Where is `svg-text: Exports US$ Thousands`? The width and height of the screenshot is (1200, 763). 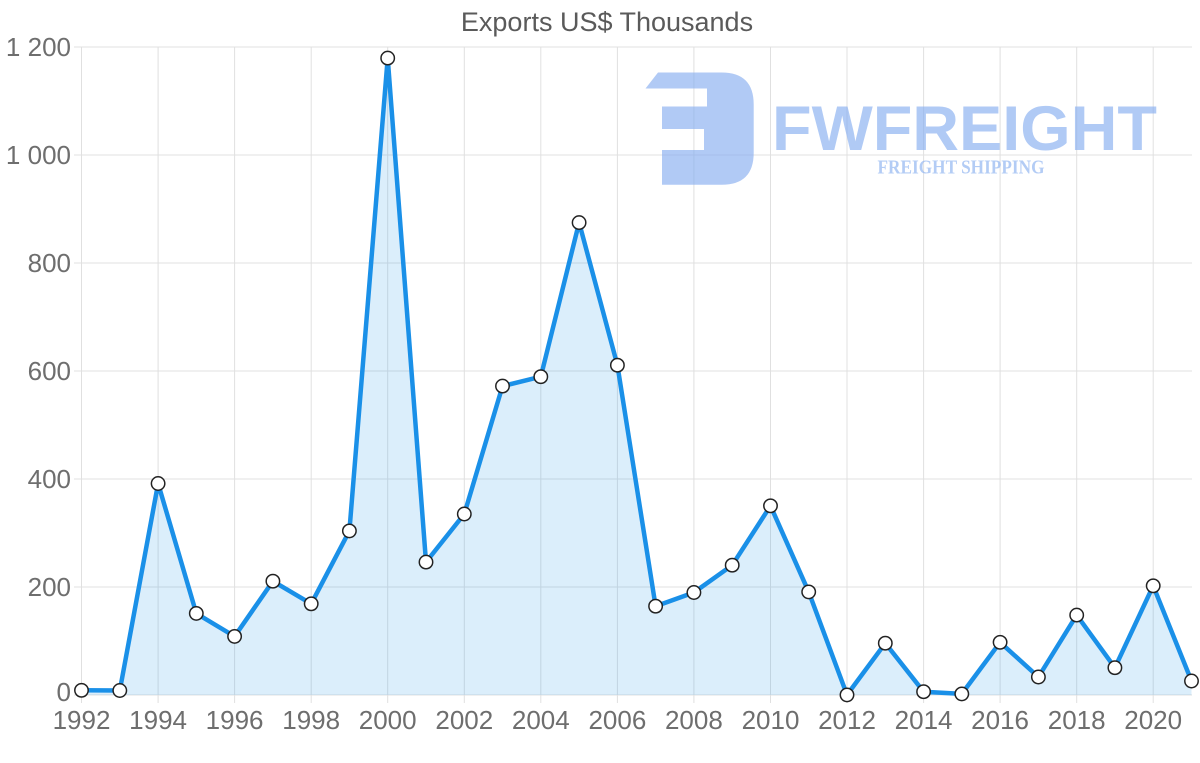 svg-text: Exports US$ Thousands is located at coordinates (607, 22).